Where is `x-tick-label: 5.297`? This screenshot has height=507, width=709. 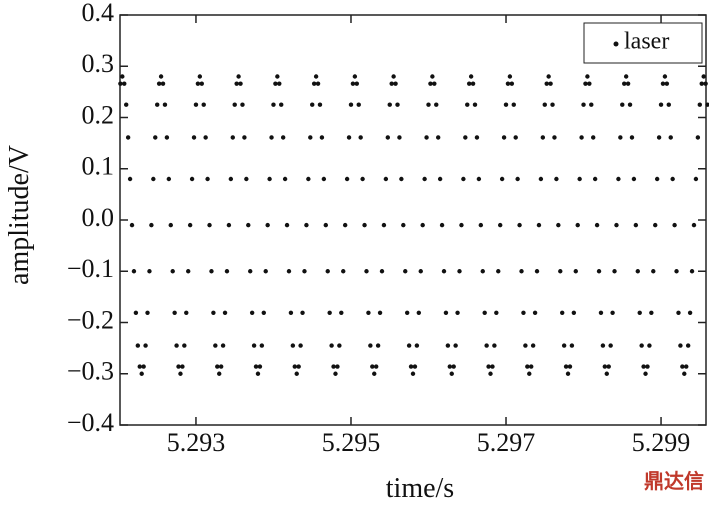
x-tick-label: 5.297 is located at coordinates (506, 442).